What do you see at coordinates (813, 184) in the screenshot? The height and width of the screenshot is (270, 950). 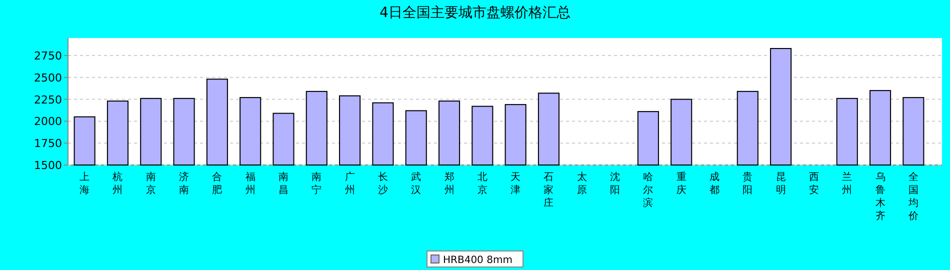 I see `x-tick-label: 西安` at bounding box center [813, 184].